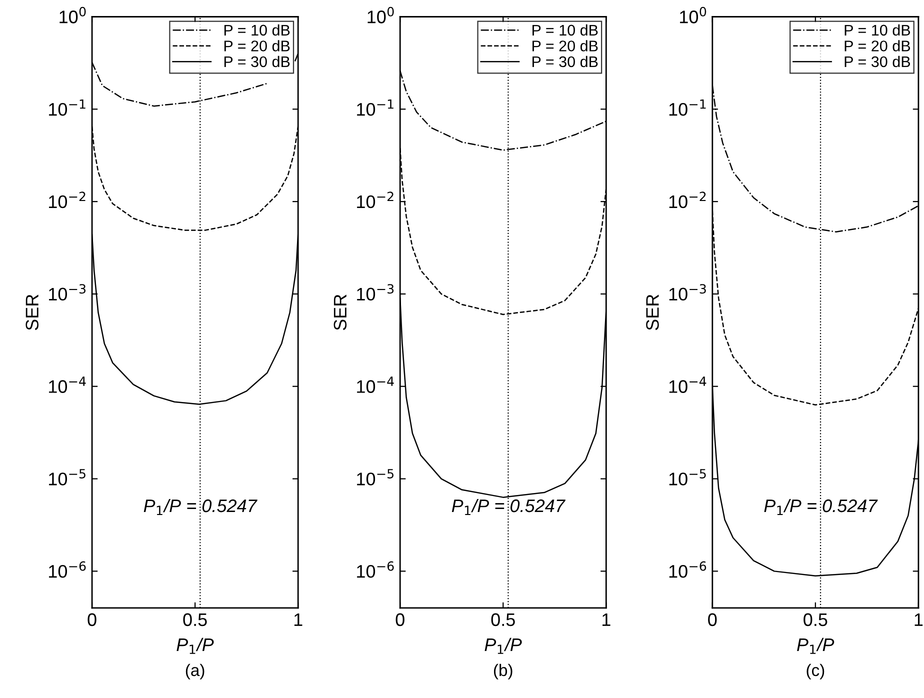  Describe the element at coordinates (815, 672) in the screenshot. I see `text: (c)` at that location.